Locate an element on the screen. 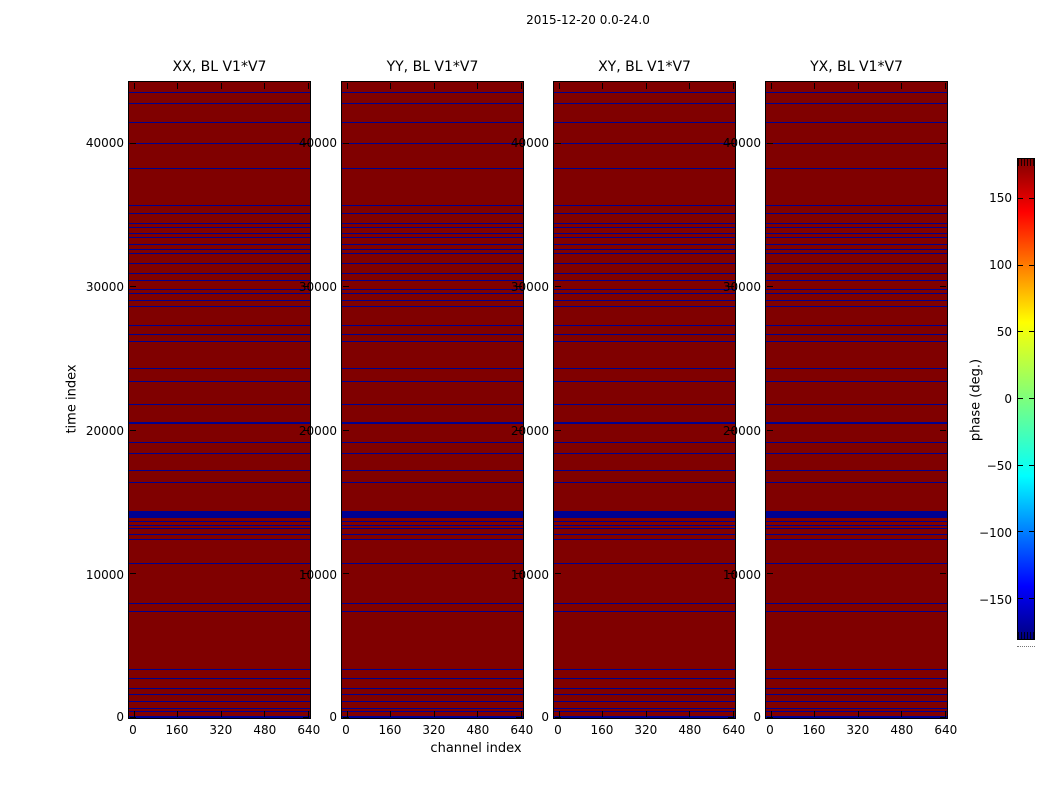 The height and width of the screenshot is (800, 1050). colorbar-tick-label: 50 is located at coordinates (1004, 332).